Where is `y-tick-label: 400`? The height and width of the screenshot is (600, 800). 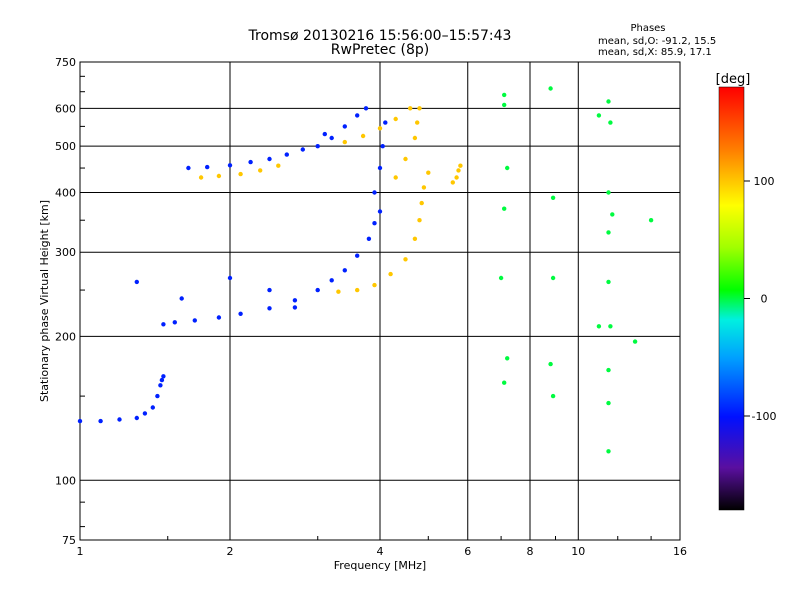
y-tick-label: 400 is located at coordinates (65, 192).